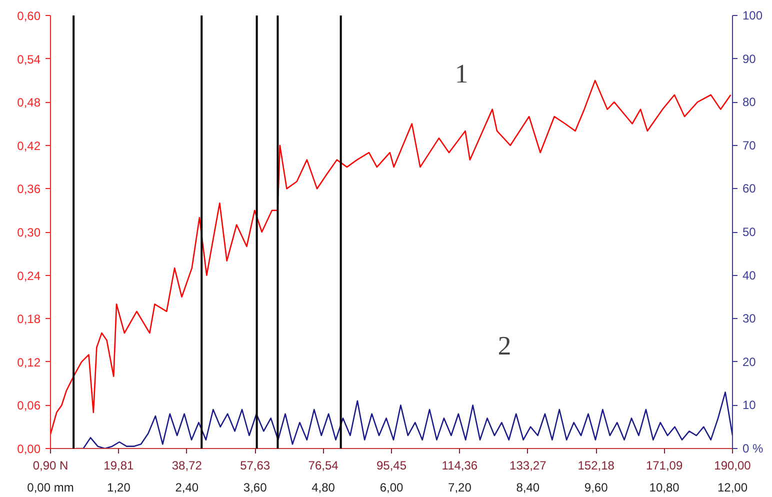  What do you see at coordinates (392, 487) in the screenshot?
I see `x2-tick-label: 6,00` at bounding box center [392, 487].